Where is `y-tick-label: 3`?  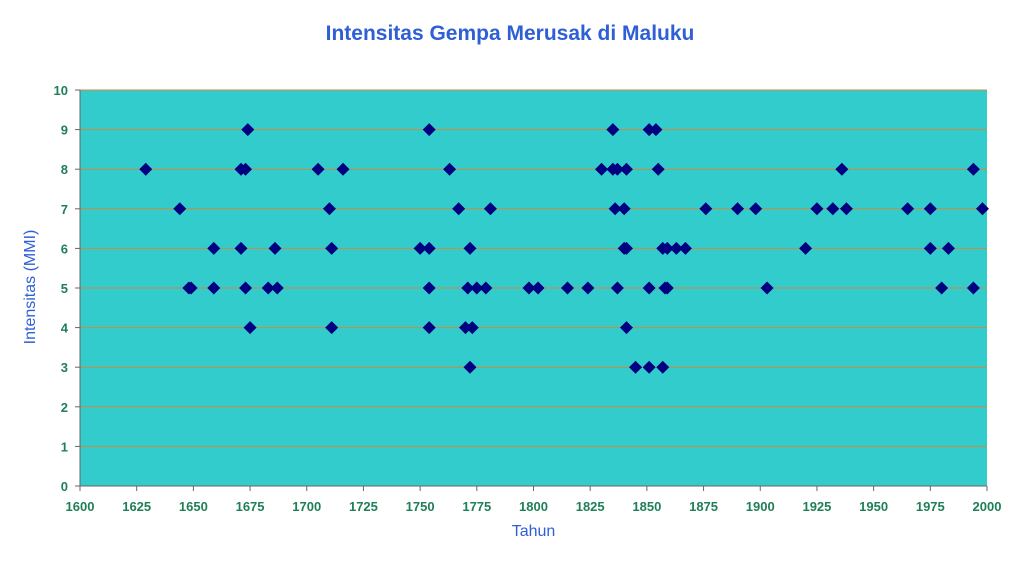
y-tick-label: 3 is located at coordinates (64, 367).